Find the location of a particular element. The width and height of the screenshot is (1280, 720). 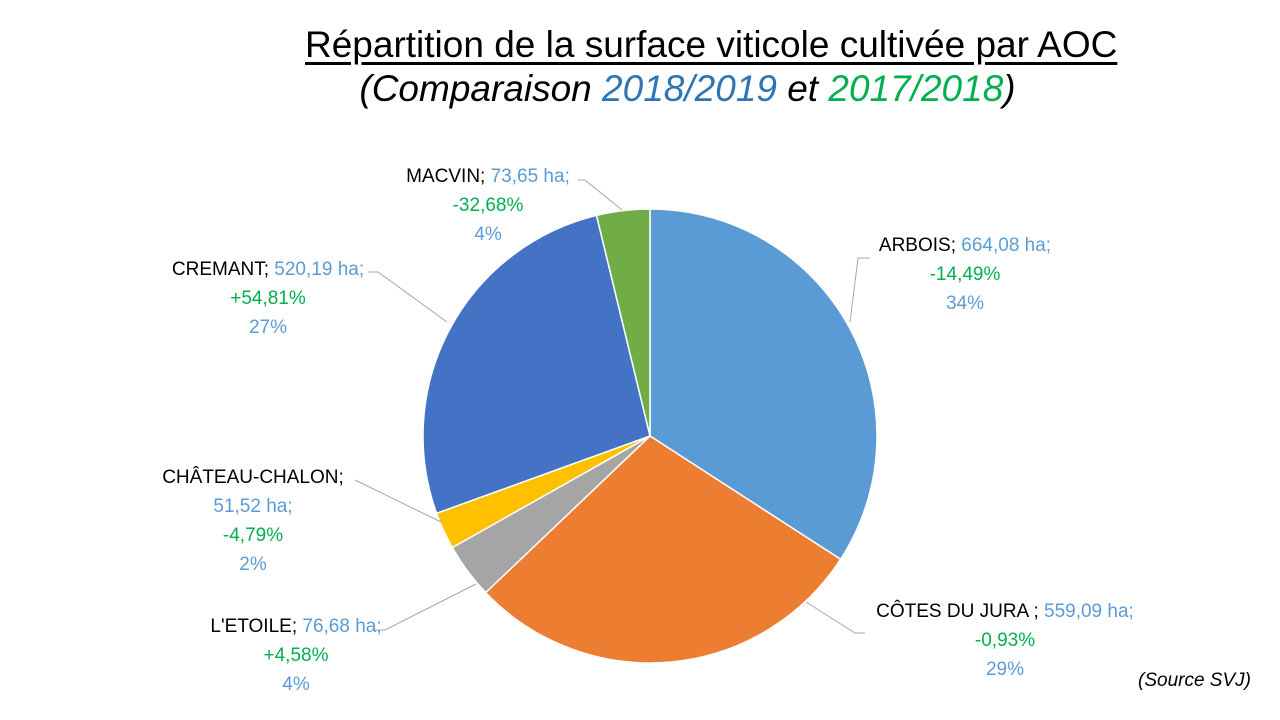

slice-percent: 27% is located at coordinates (268, 327).